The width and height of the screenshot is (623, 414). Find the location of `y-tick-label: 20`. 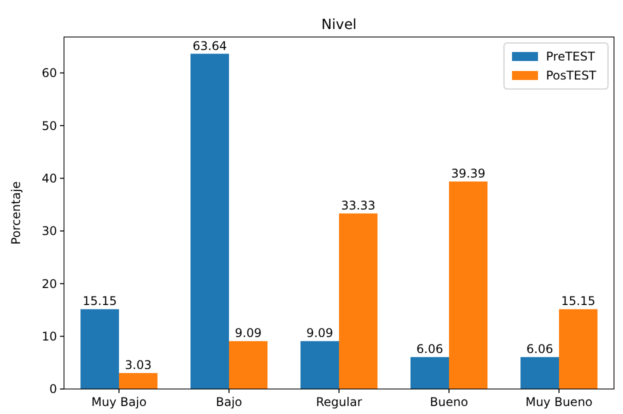

y-tick-label: 20 is located at coordinates (49, 283).